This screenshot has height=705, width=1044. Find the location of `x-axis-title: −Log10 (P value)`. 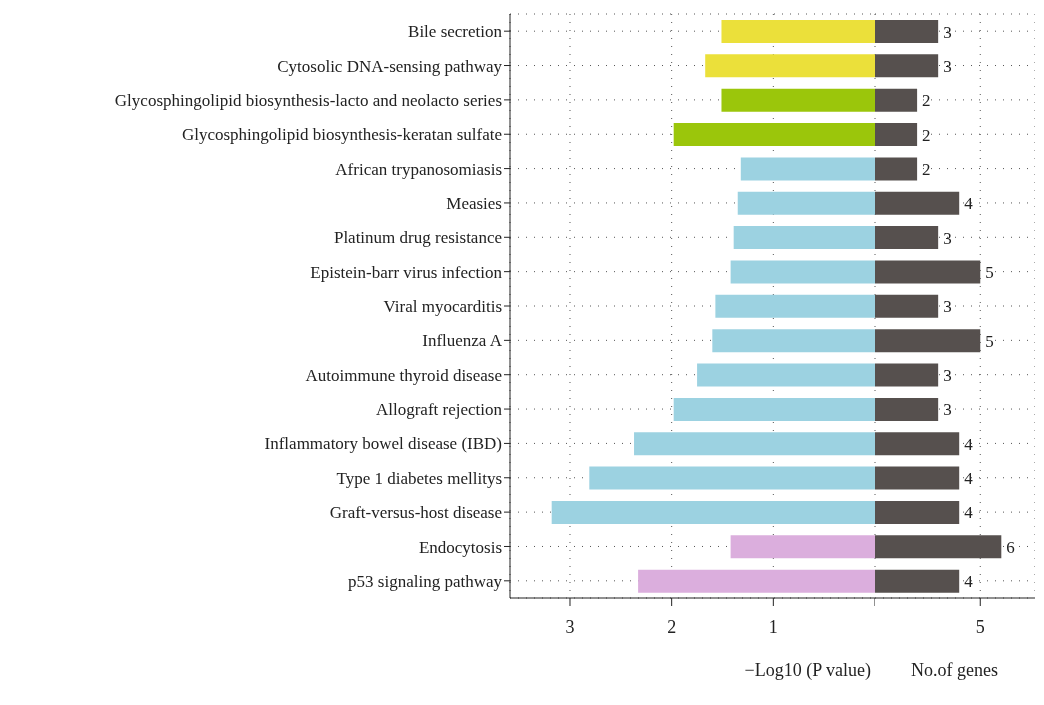

x-axis-title: −Log10 (P value) is located at coordinates (807, 670).